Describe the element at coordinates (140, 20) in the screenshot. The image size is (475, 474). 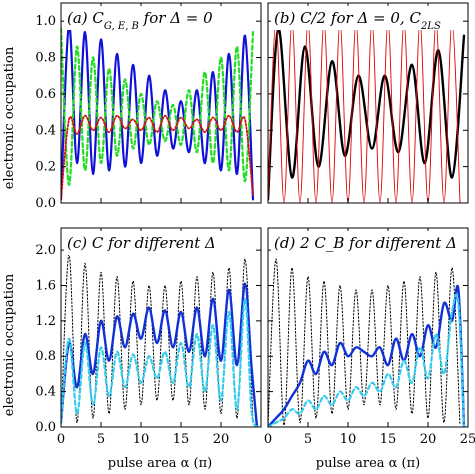
I see `panel-title: (a) CG, E, B​ for Δ = 0` at that location.